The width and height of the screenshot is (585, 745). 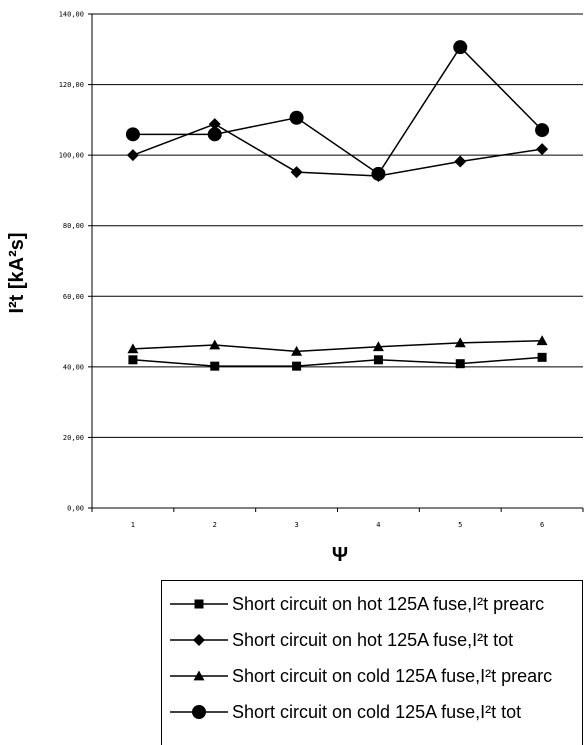 I want to click on y-tick-label: 60,00, so click(x=73, y=297).